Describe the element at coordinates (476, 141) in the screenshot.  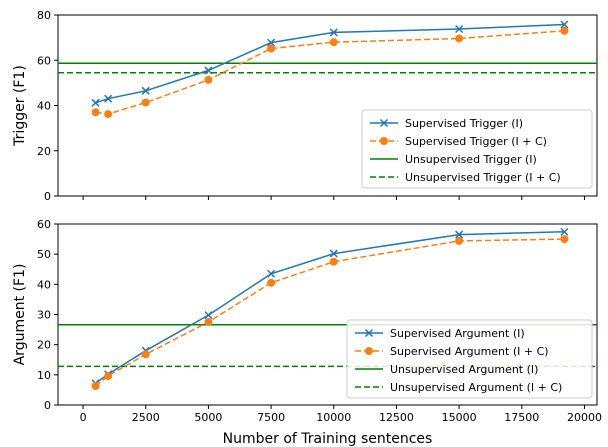
I see `legend-label: Supervised Trigger (I + C)` at that location.